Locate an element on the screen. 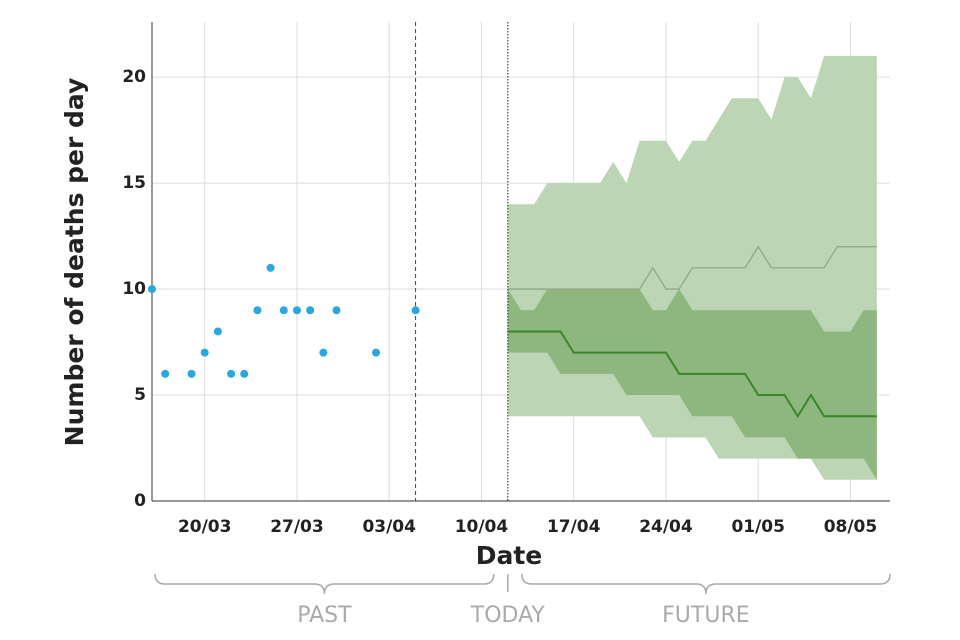 This screenshot has height=640, width=960. x-tick-label: 17/04 is located at coordinates (574, 527).